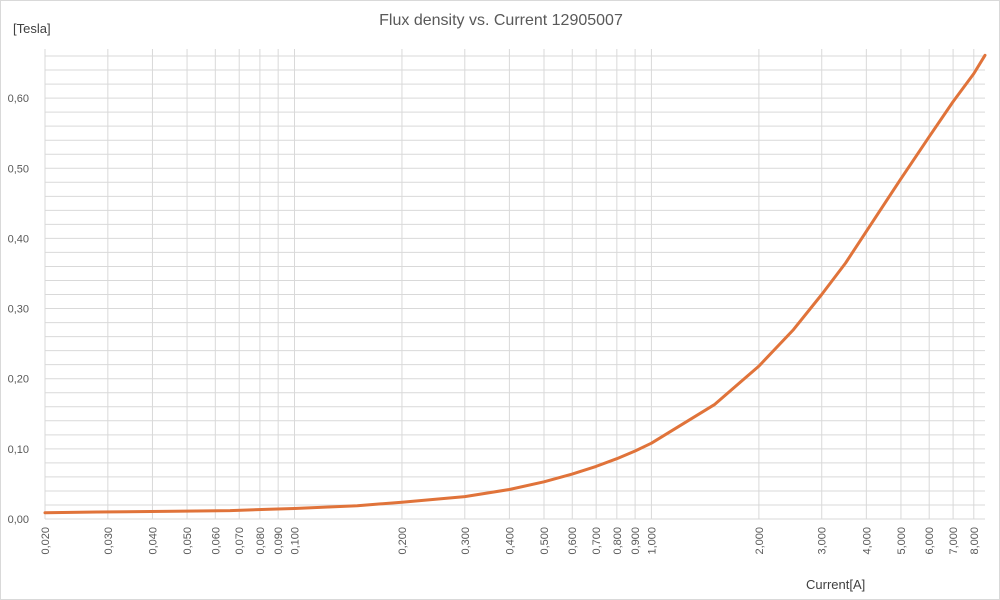  What do you see at coordinates (954, 541) in the screenshot?
I see `x-tick-label: 7,000` at bounding box center [954, 541].